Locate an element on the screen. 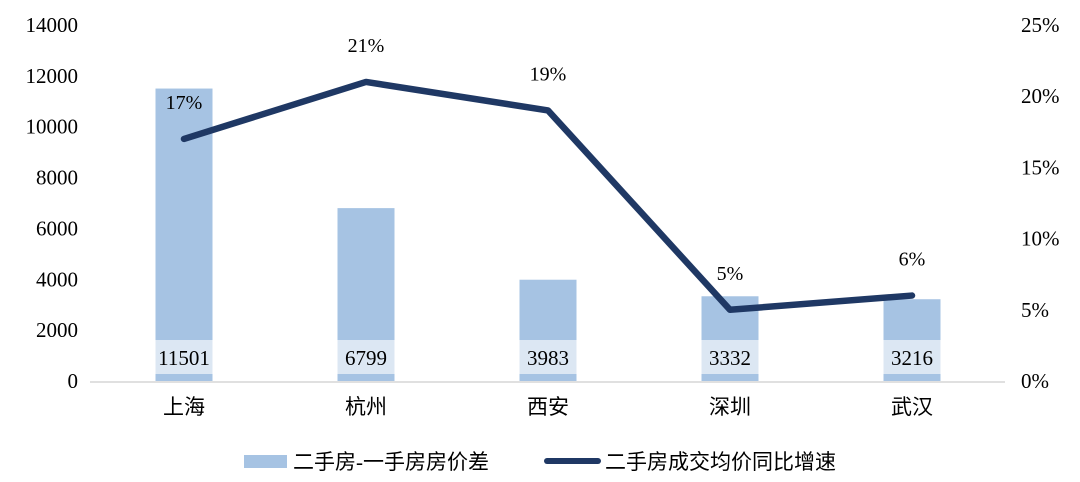 The width and height of the screenshot is (1080, 482). right-axis-tick: 25% is located at coordinates (1040, 25).